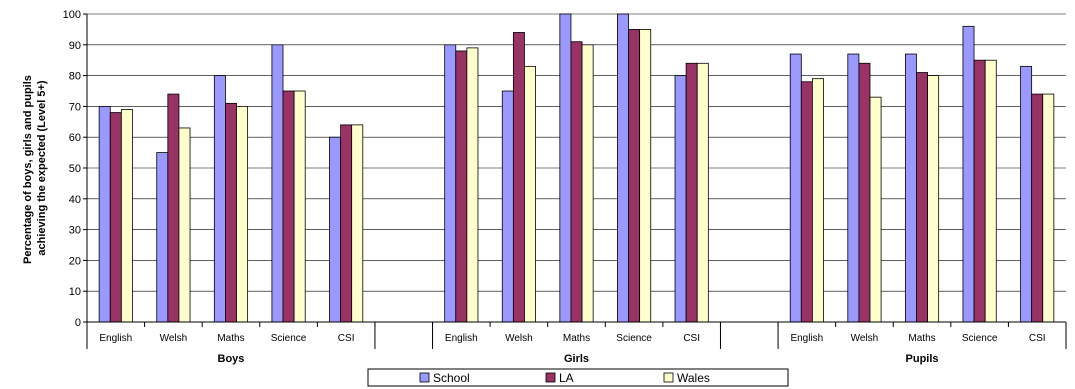  I want to click on legend-swatch-la, so click(550, 377).